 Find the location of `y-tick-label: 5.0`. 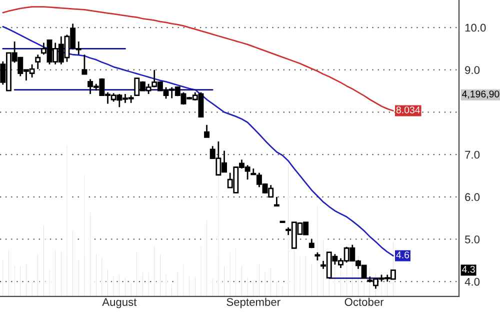

y-tick-label: 5.0 is located at coordinates (472, 240).